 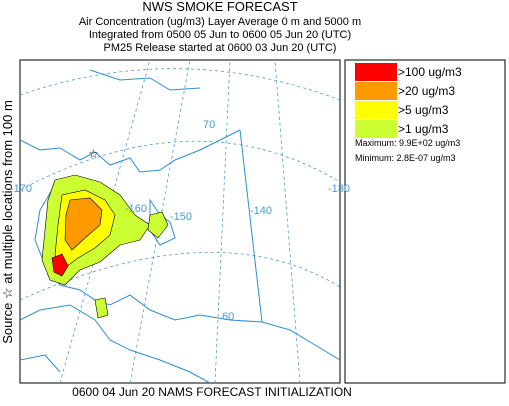 What do you see at coordinates (426, 91) in the screenshot?
I see `legend-label: >20 ug/m3` at bounding box center [426, 91].